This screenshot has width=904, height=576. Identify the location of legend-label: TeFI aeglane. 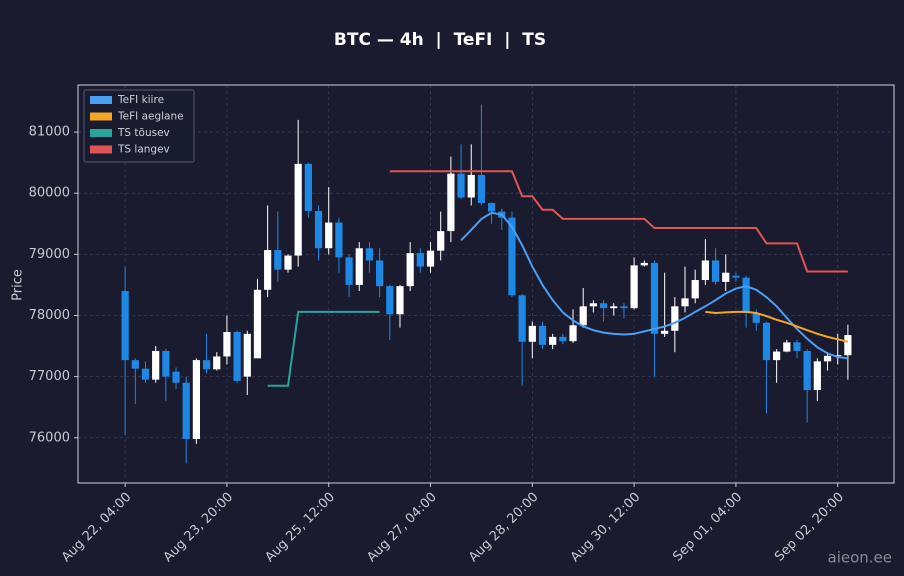
(150, 117).